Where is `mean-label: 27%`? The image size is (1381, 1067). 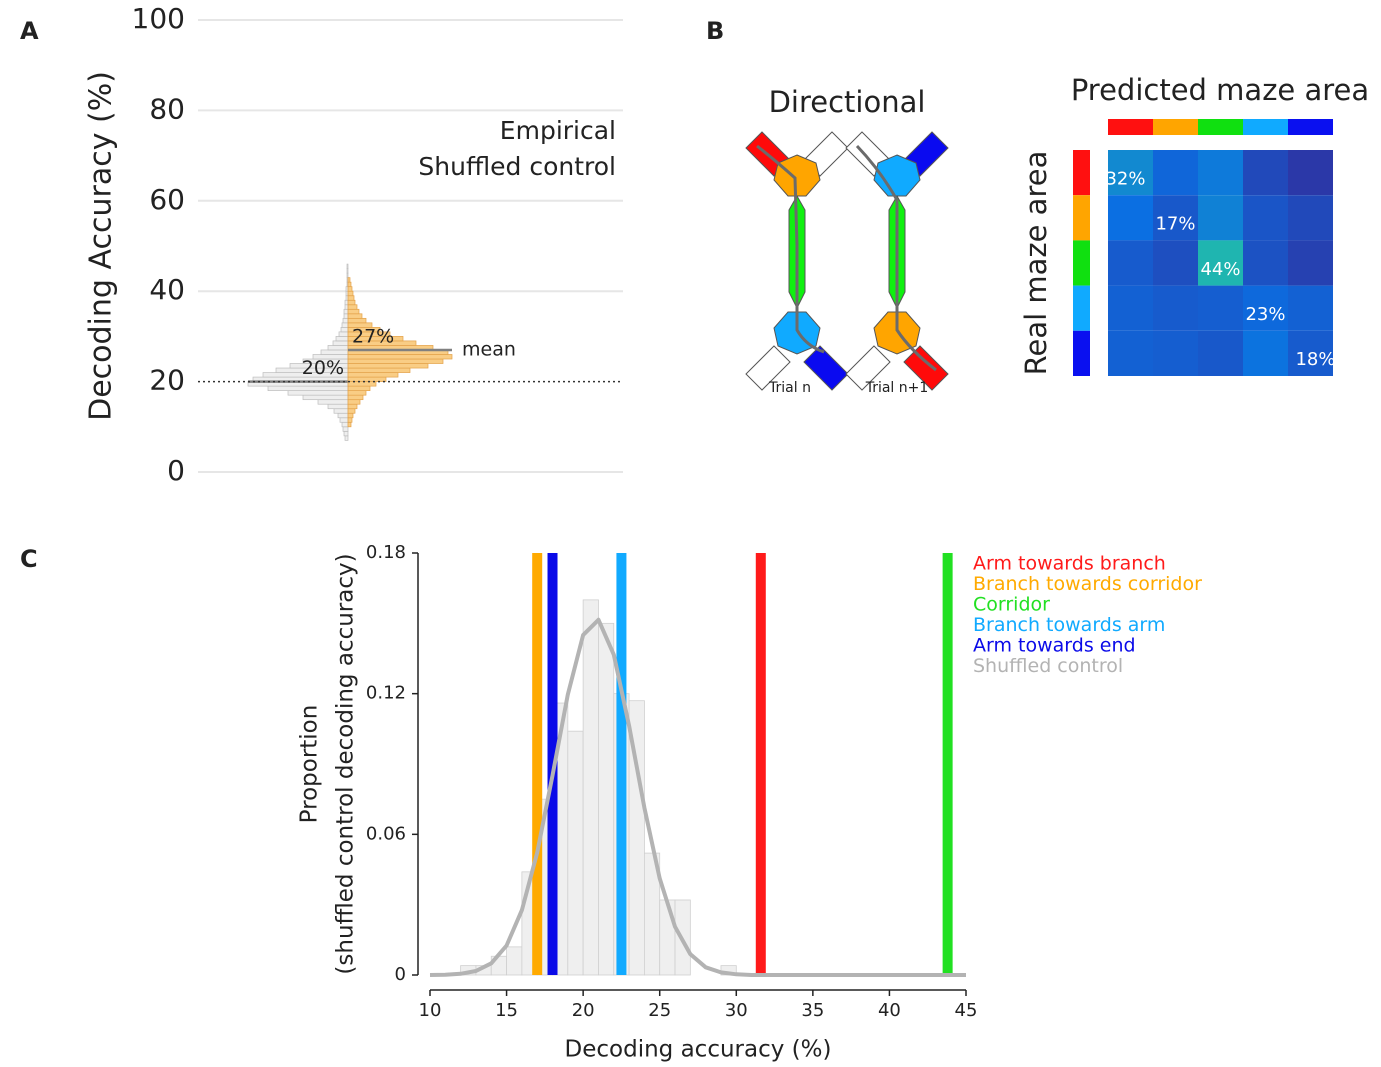 mean-label: 27% is located at coordinates (373, 336).